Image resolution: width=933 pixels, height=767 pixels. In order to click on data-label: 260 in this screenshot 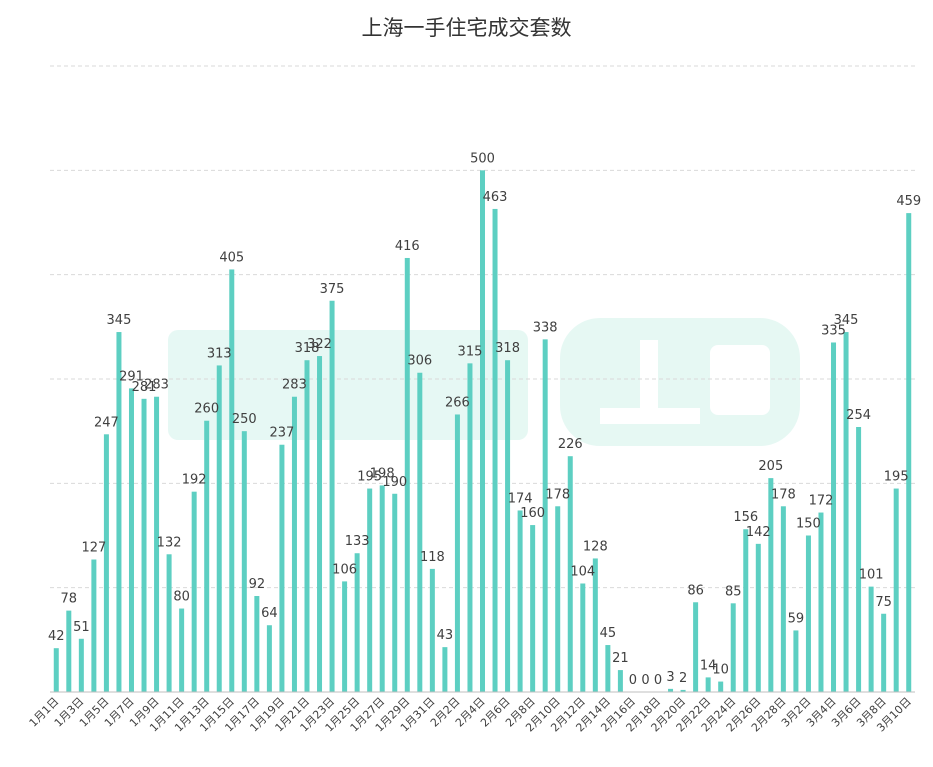, I will do `click(206, 409)`.